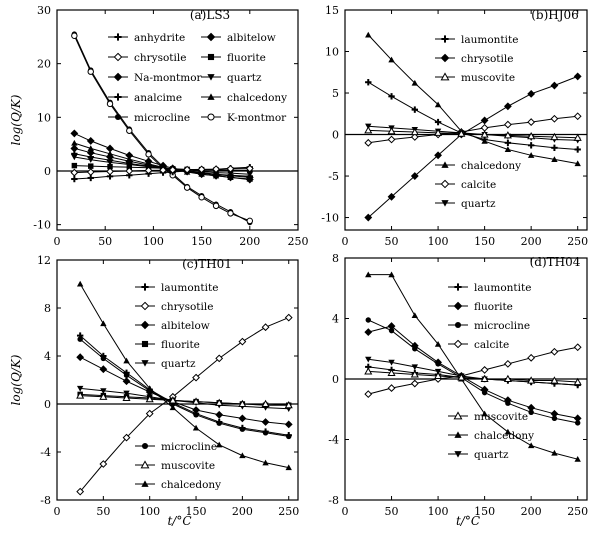  Describe the element at coordinates (176, 447) in the screenshot. I see `legend-item: microcline` at that location.